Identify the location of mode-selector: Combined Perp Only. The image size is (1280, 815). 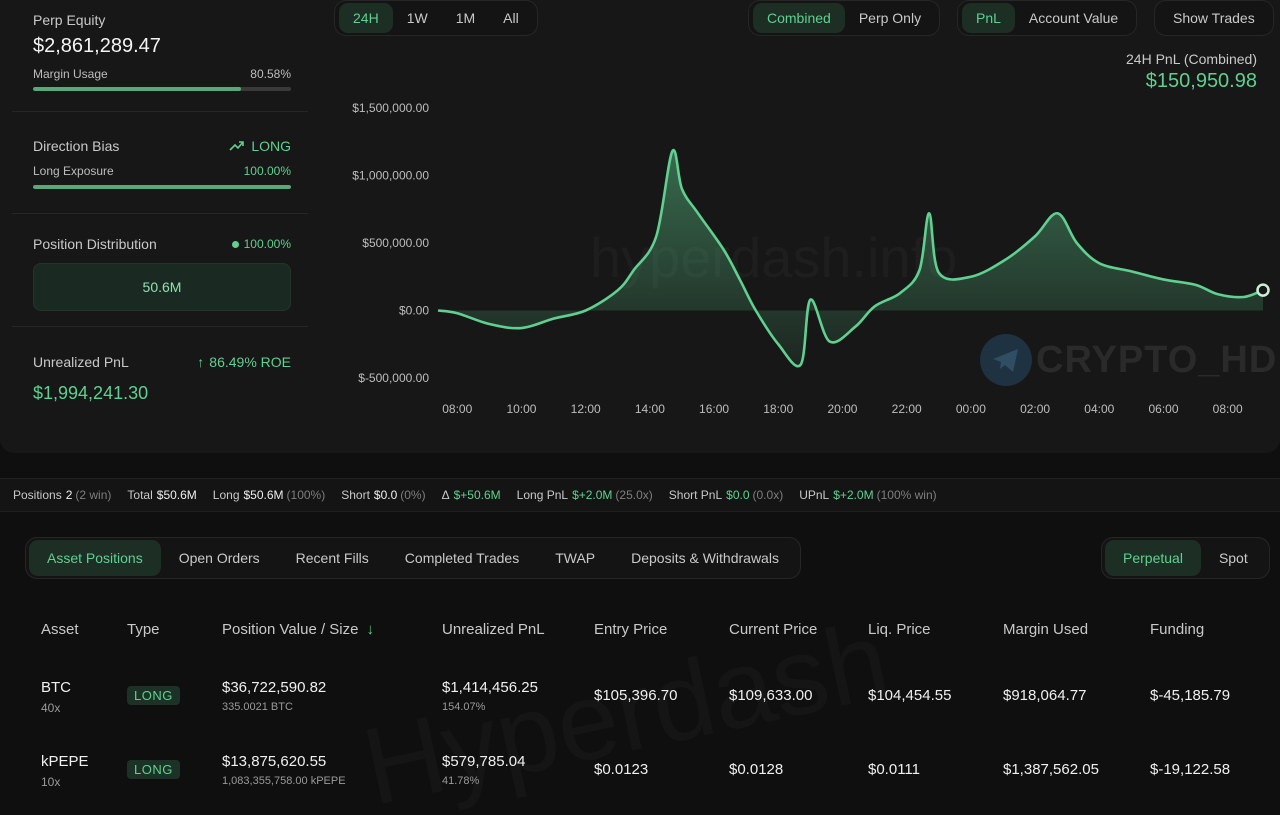
(844, 18).